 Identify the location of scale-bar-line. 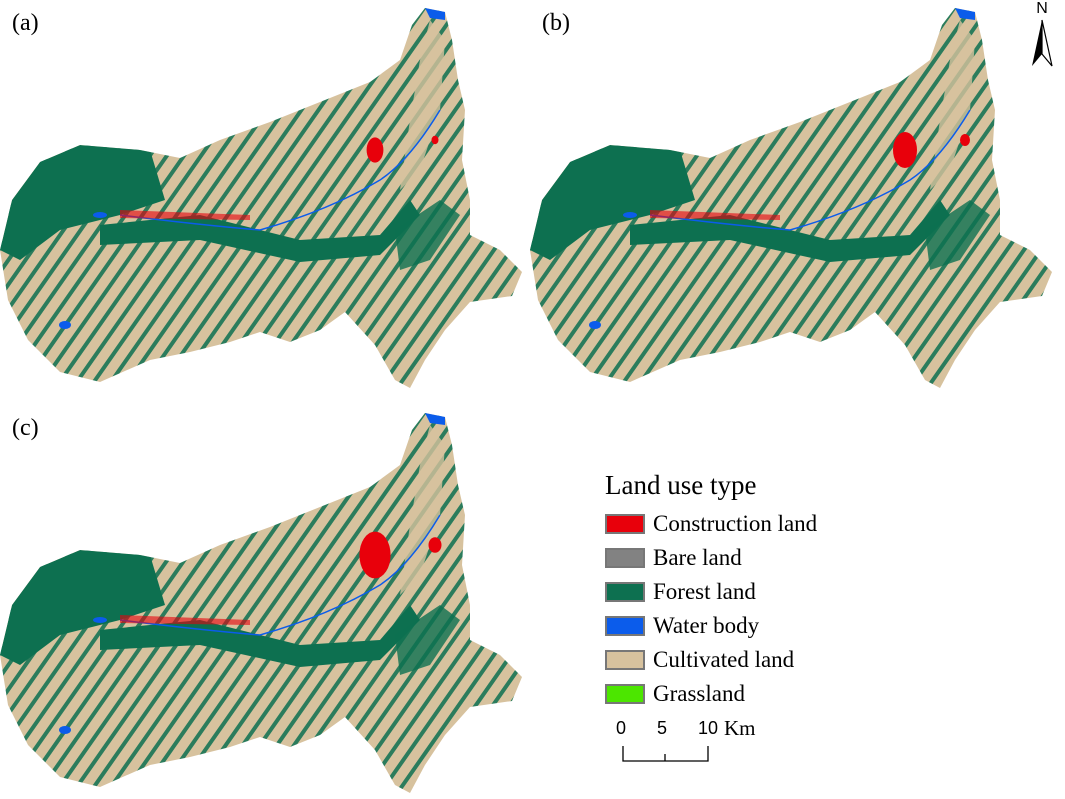
(665, 754).